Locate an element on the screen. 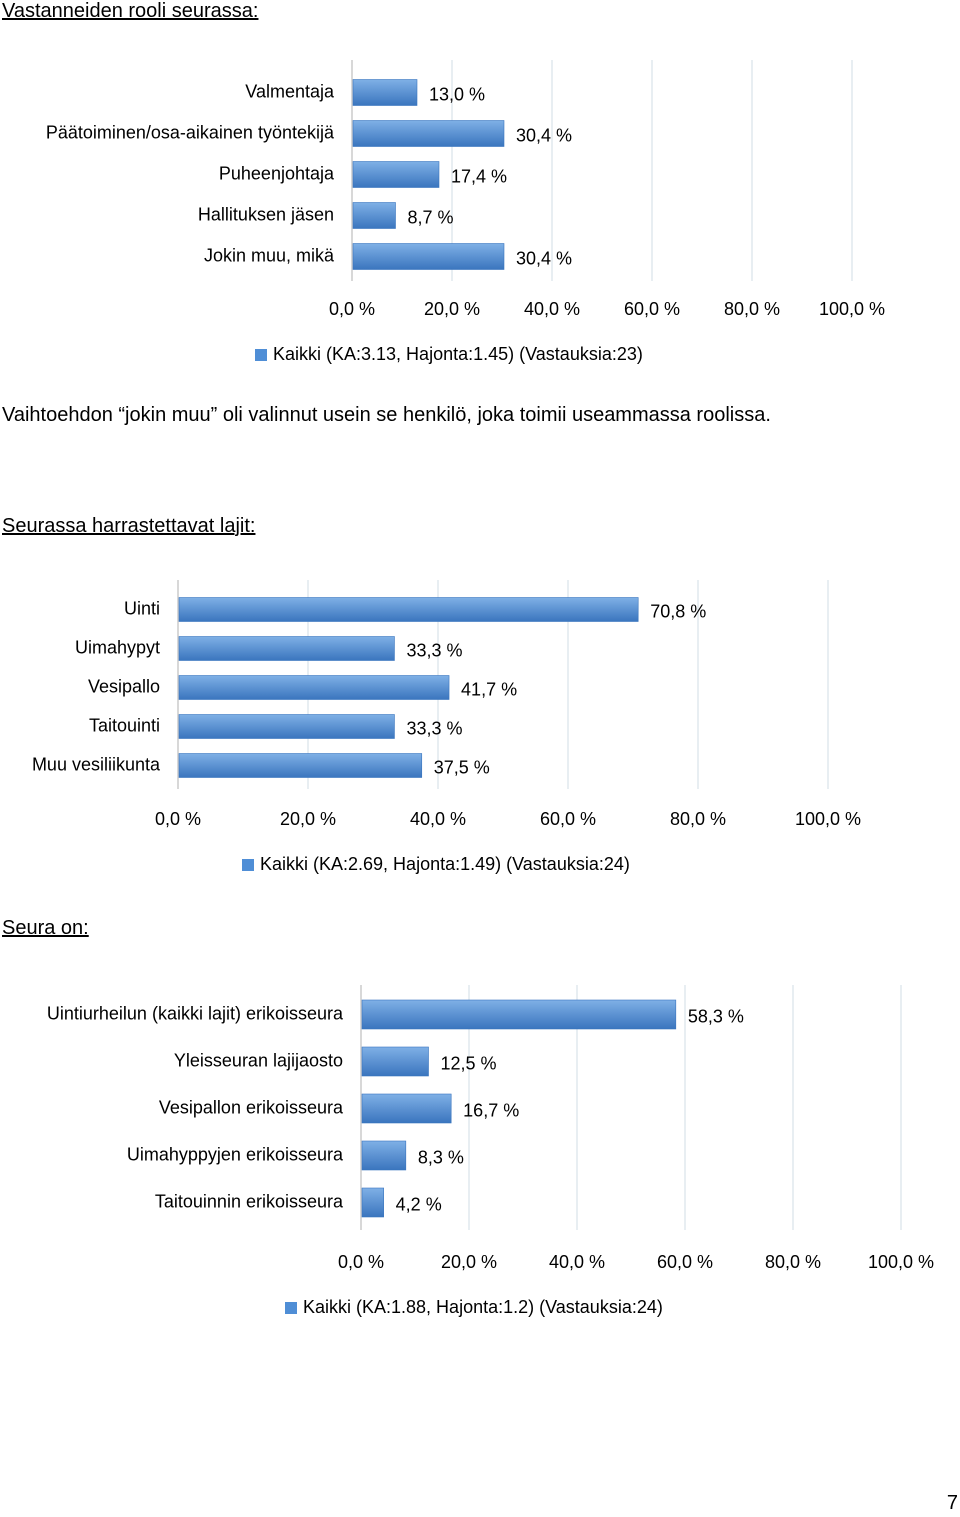 This screenshot has width=960, height=1517. data-label: 8,3 % is located at coordinates (441, 1157).